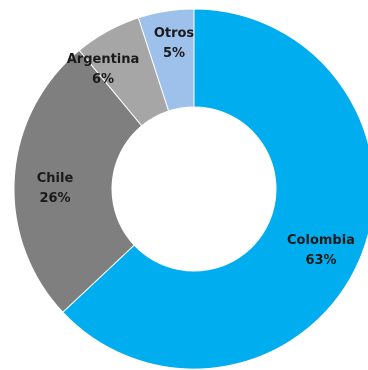 The height and width of the screenshot is (370, 368). What do you see at coordinates (55, 178) in the screenshot?
I see `slice-label-chile: Chile` at bounding box center [55, 178].